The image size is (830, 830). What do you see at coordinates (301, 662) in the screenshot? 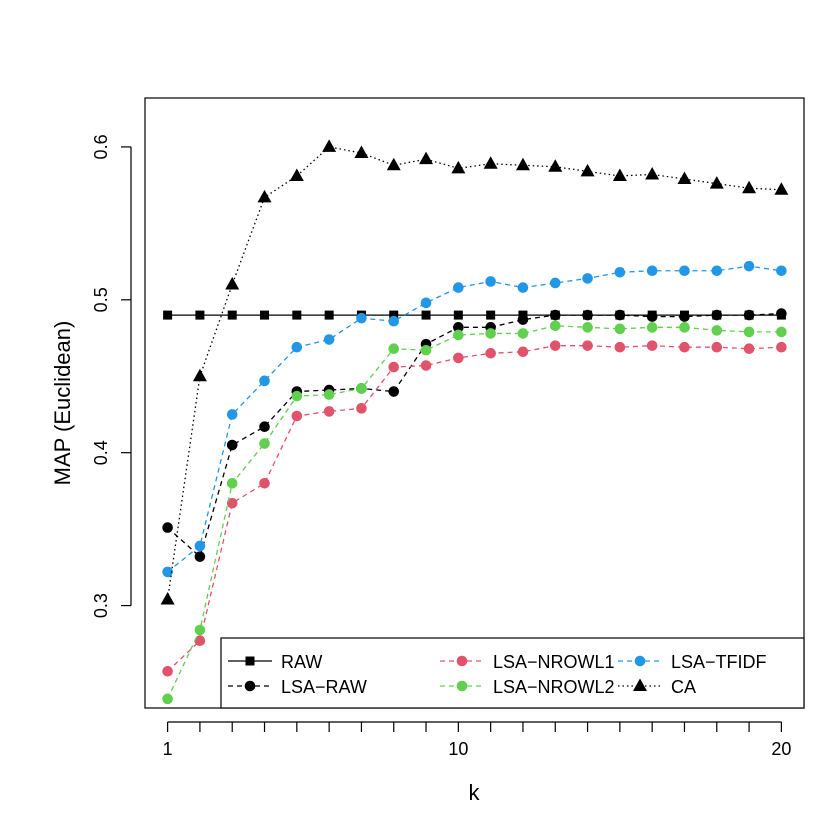
I see `legend-label: RAW` at bounding box center [301, 662].